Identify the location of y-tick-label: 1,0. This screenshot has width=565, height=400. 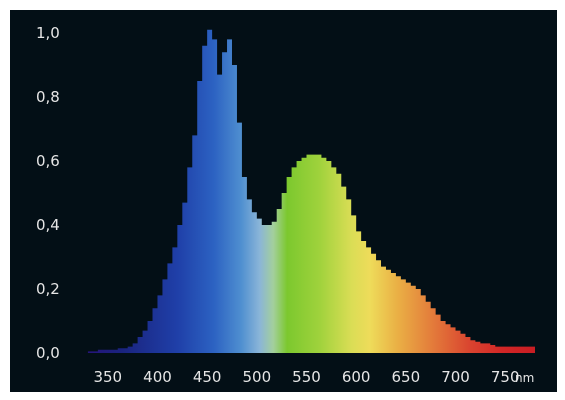
(48, 33).